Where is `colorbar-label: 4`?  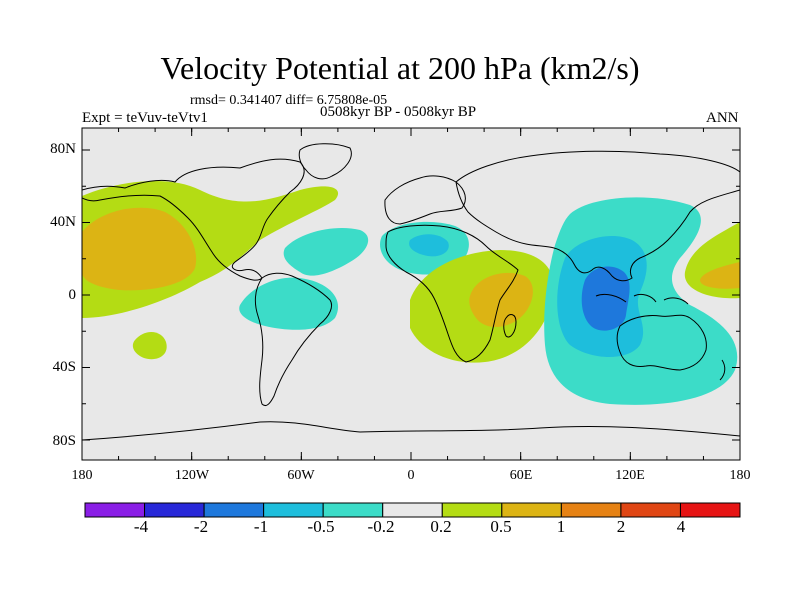
colorbar-label: 4 is located at coordinates (681, 526).